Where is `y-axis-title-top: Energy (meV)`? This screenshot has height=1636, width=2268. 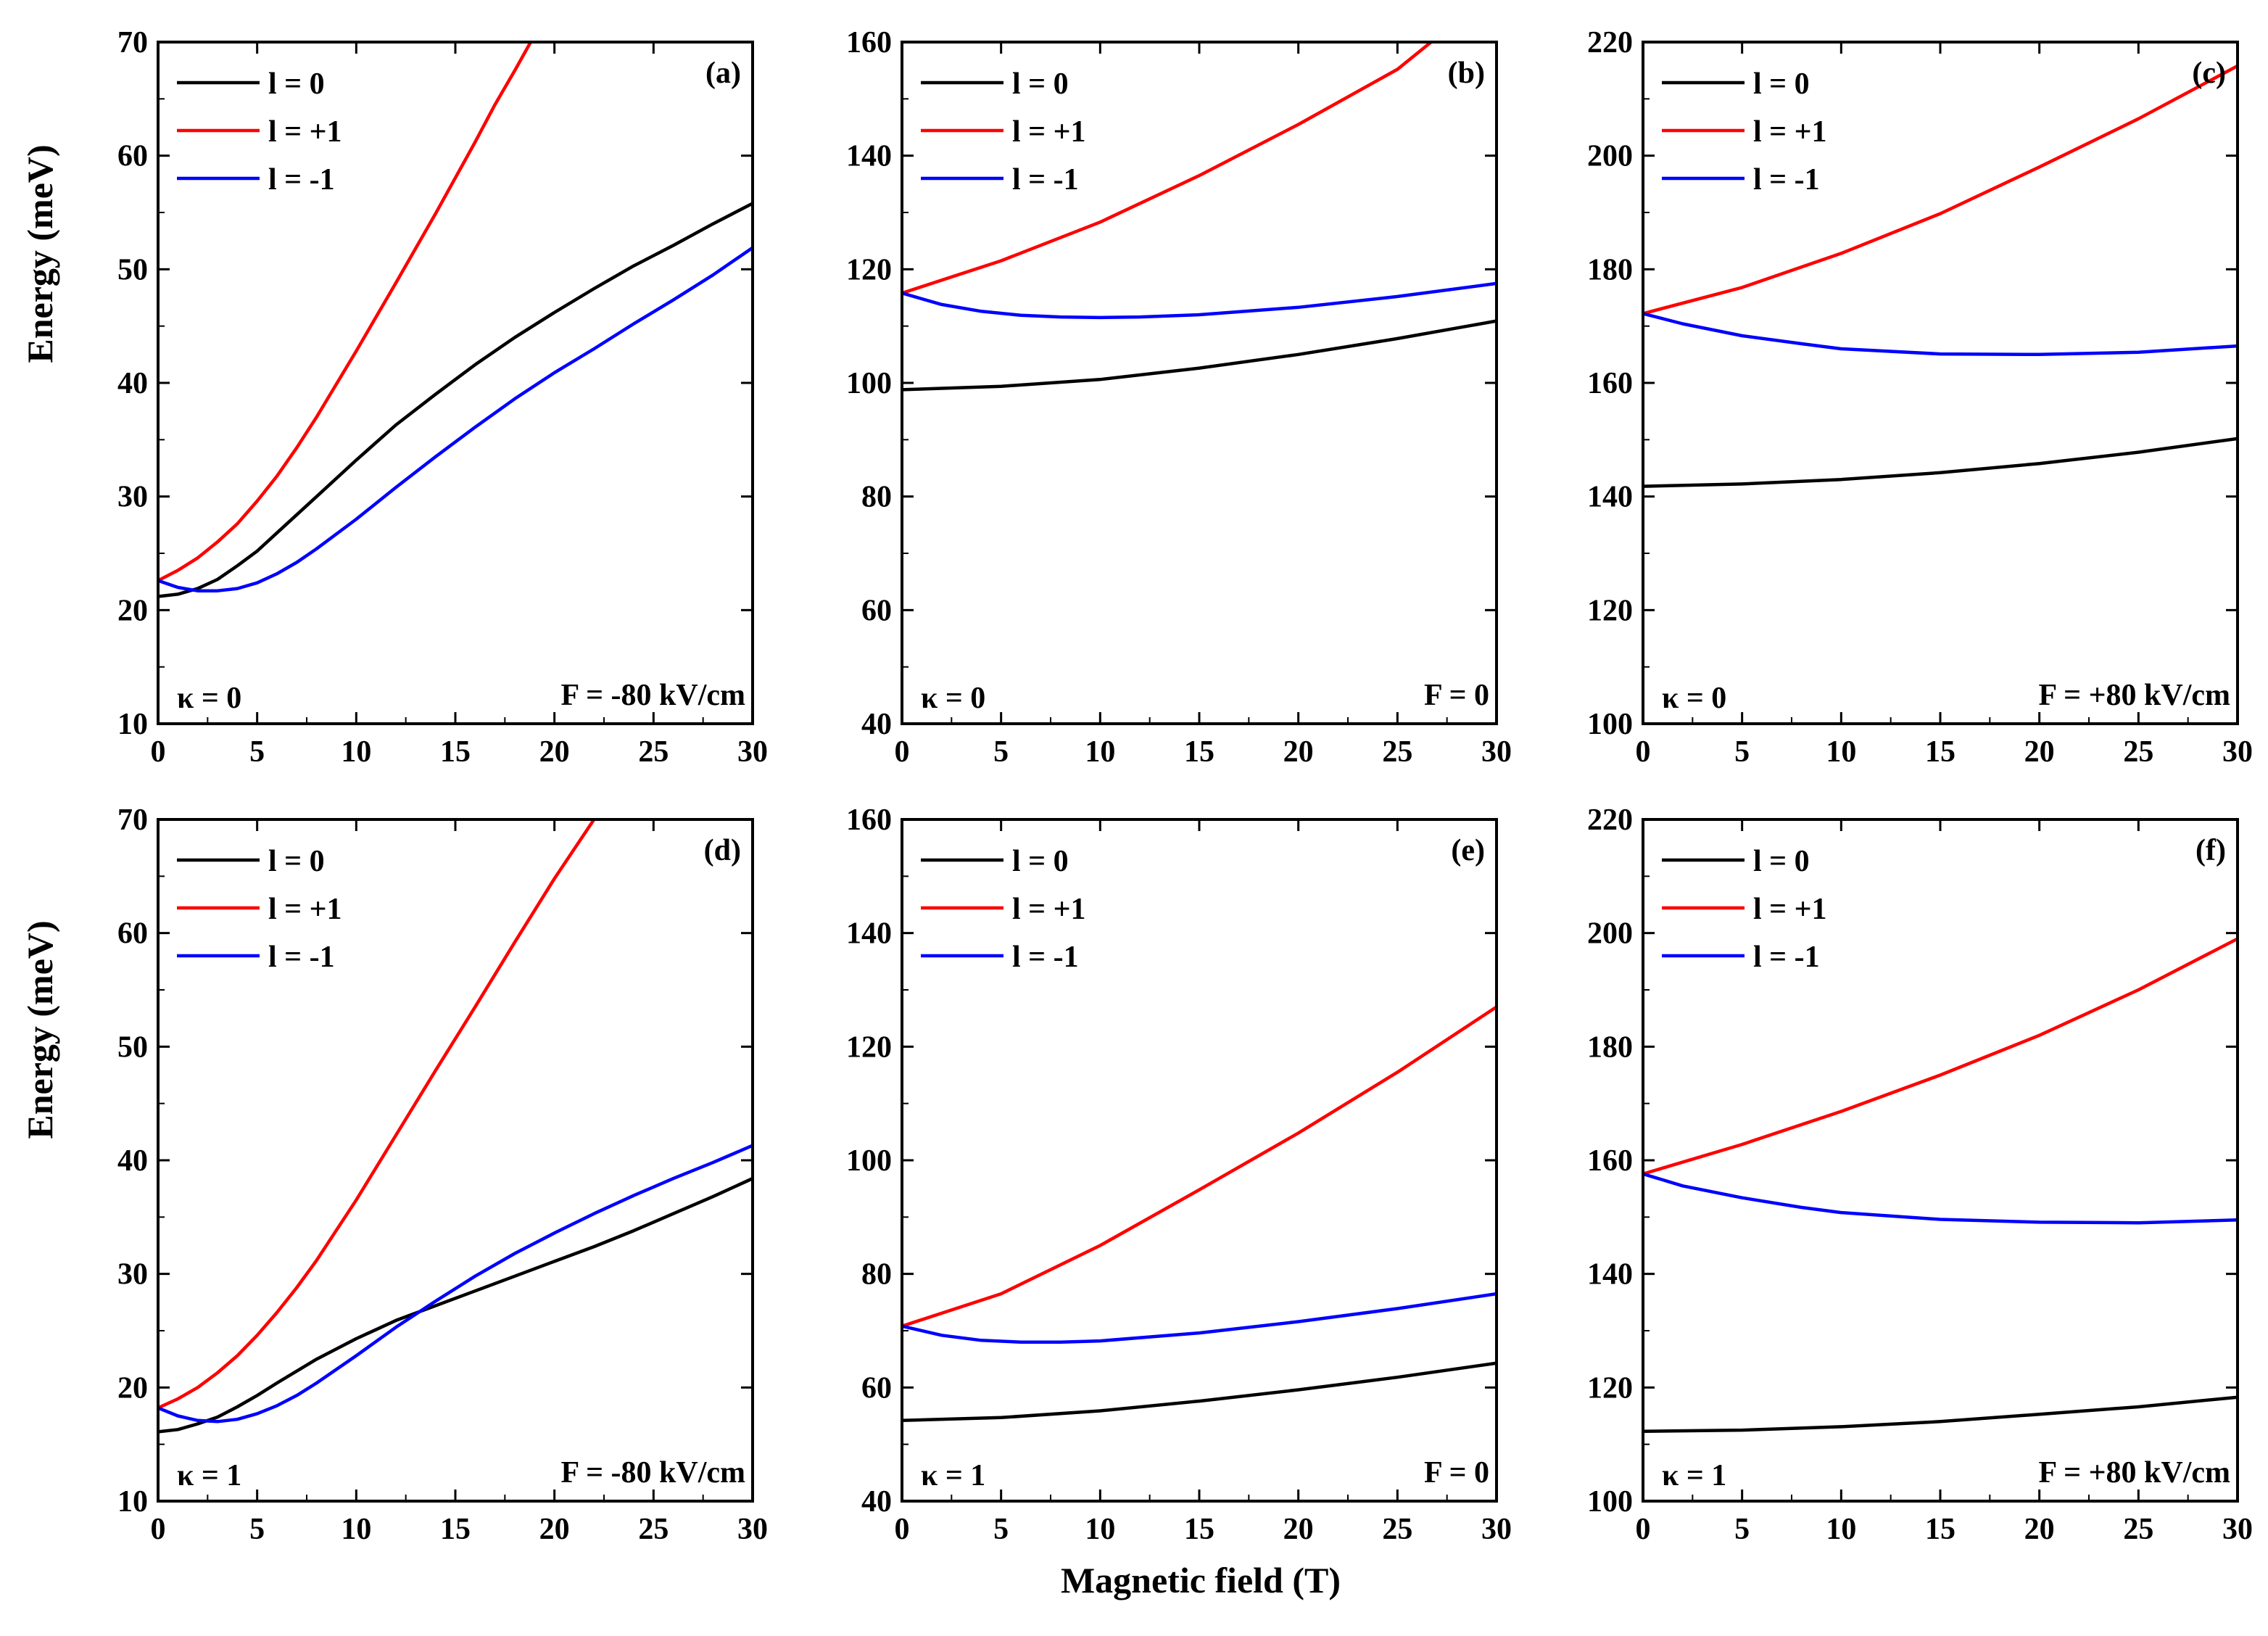
y-axis-title-top: Energy (meV) is located at coordinates (40, 253).